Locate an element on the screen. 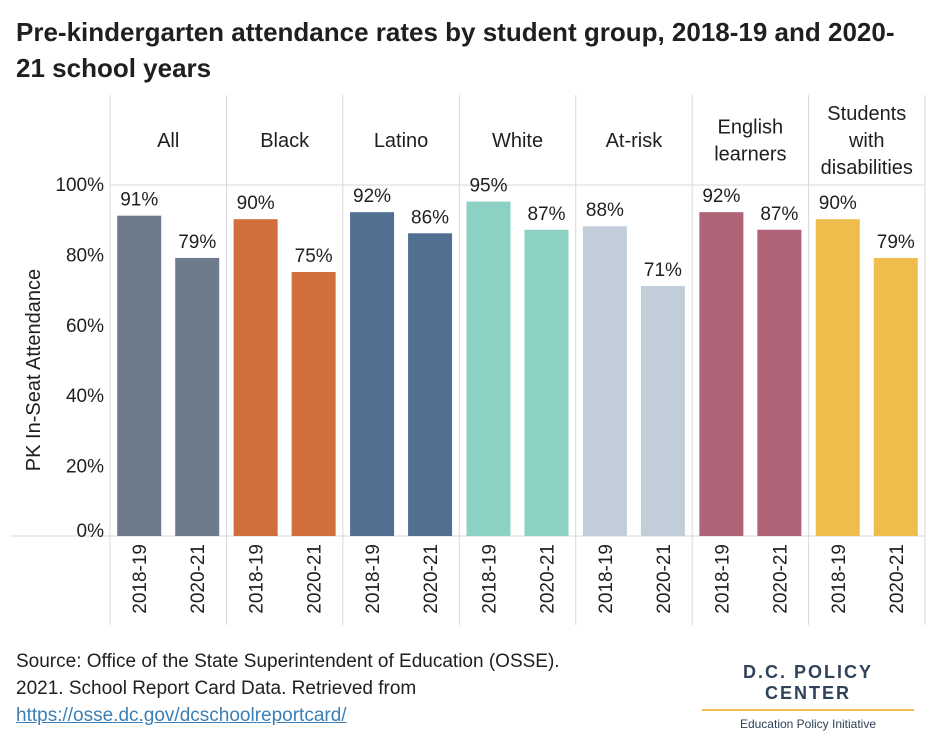 The width and height of the screenshot is (936, 750). y-tick-label: 40% is located at coordinates (85, 396).